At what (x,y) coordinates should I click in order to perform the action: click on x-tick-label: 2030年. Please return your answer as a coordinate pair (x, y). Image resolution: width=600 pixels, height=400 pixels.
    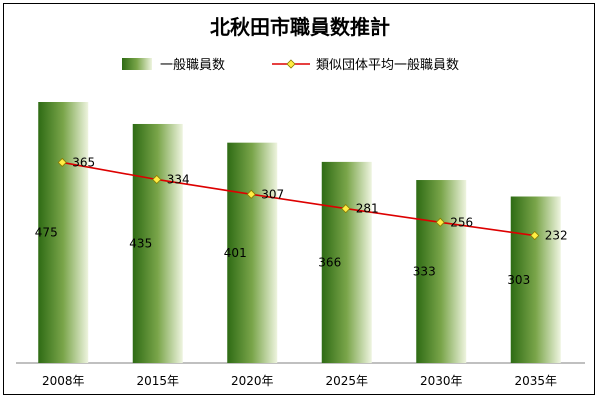
    Looking at the image, I should click on (441, 381).